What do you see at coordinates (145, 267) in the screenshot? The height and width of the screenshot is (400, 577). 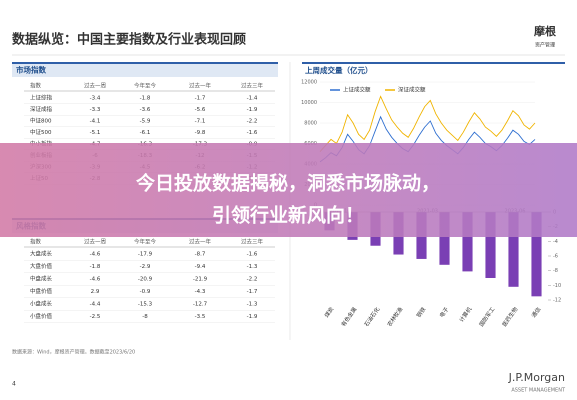 I see `cell-value: -2.9` at bounding box center [145, 267].